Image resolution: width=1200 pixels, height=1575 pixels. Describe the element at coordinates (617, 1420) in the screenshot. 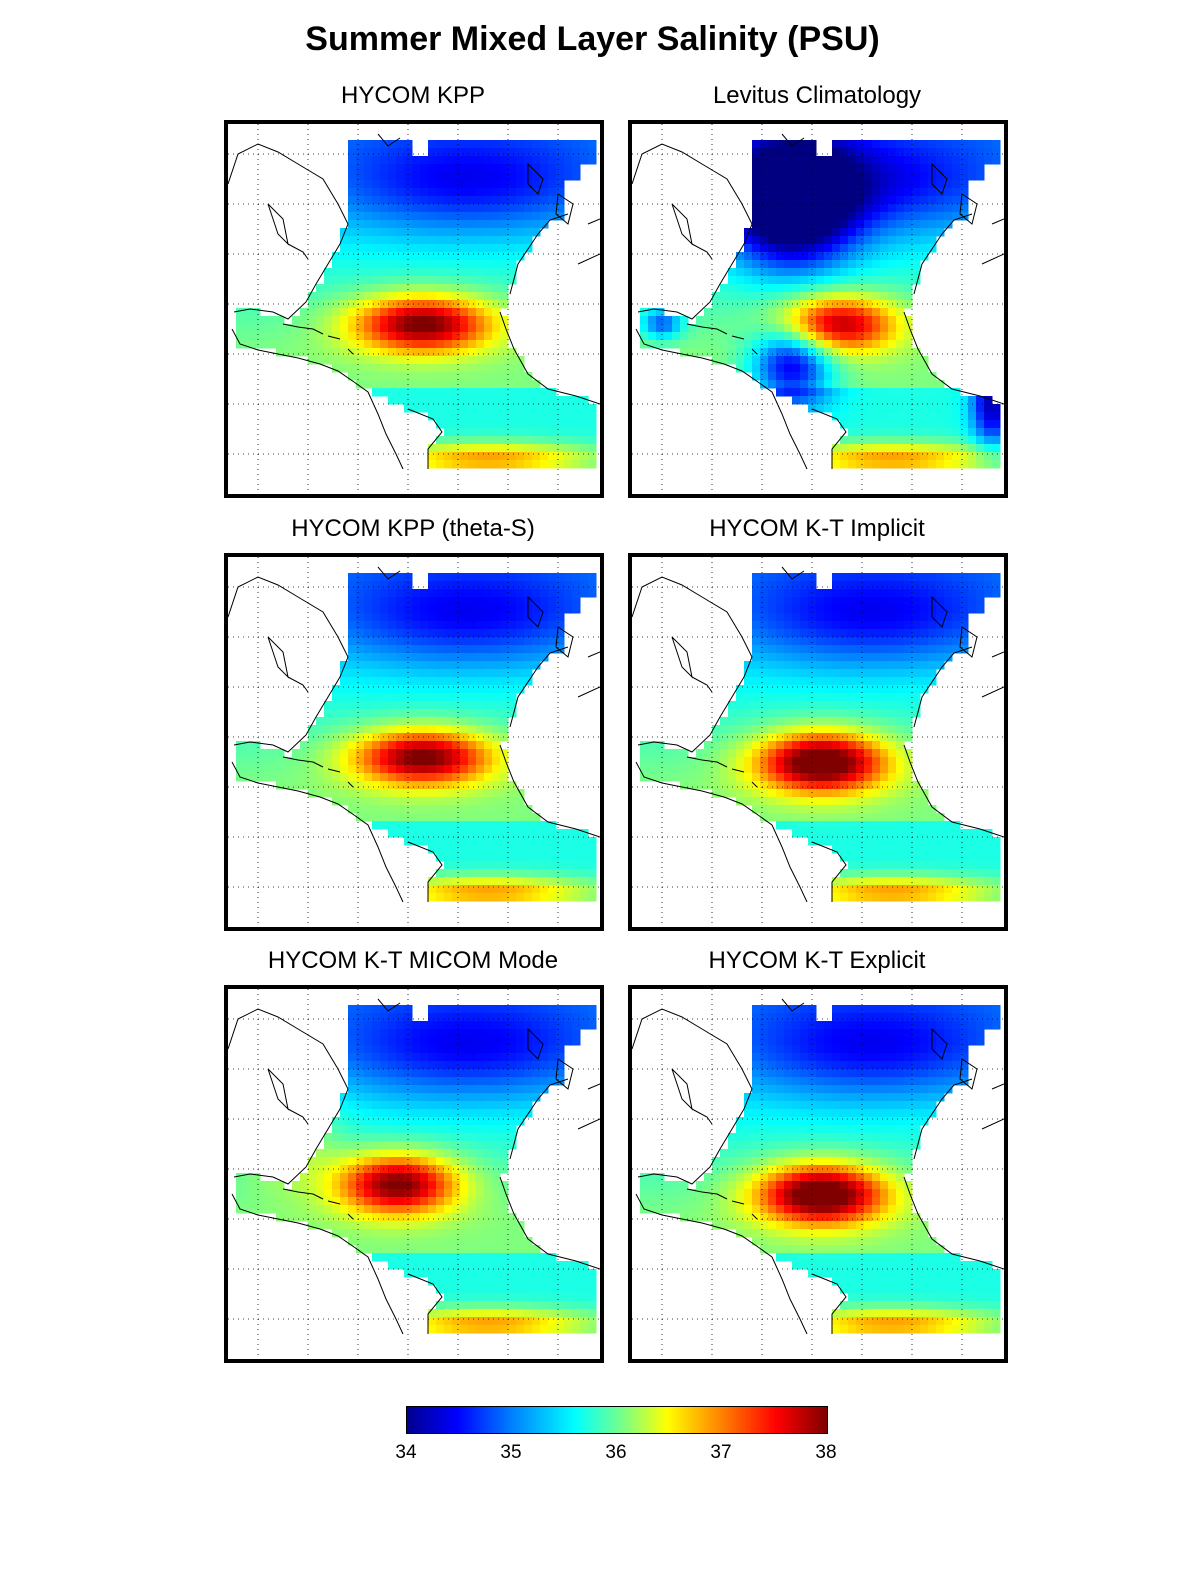

I see `colorbar` at that location.